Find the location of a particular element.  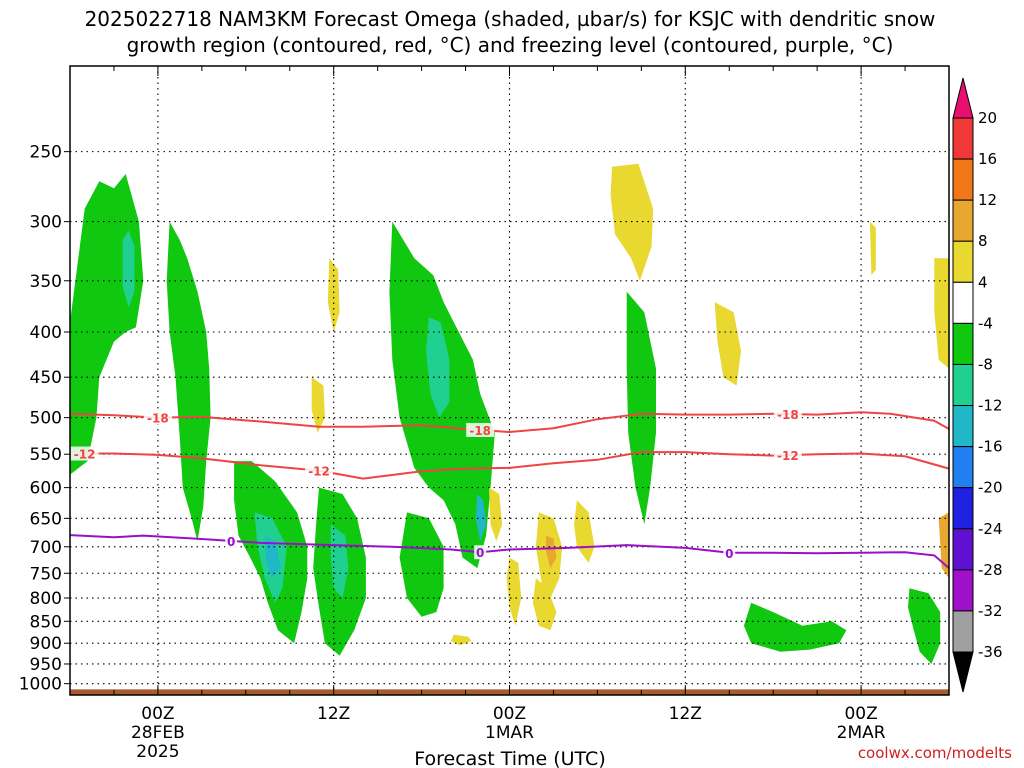

x-tick-label-4: 00Z is located at coordinates (860, 714).